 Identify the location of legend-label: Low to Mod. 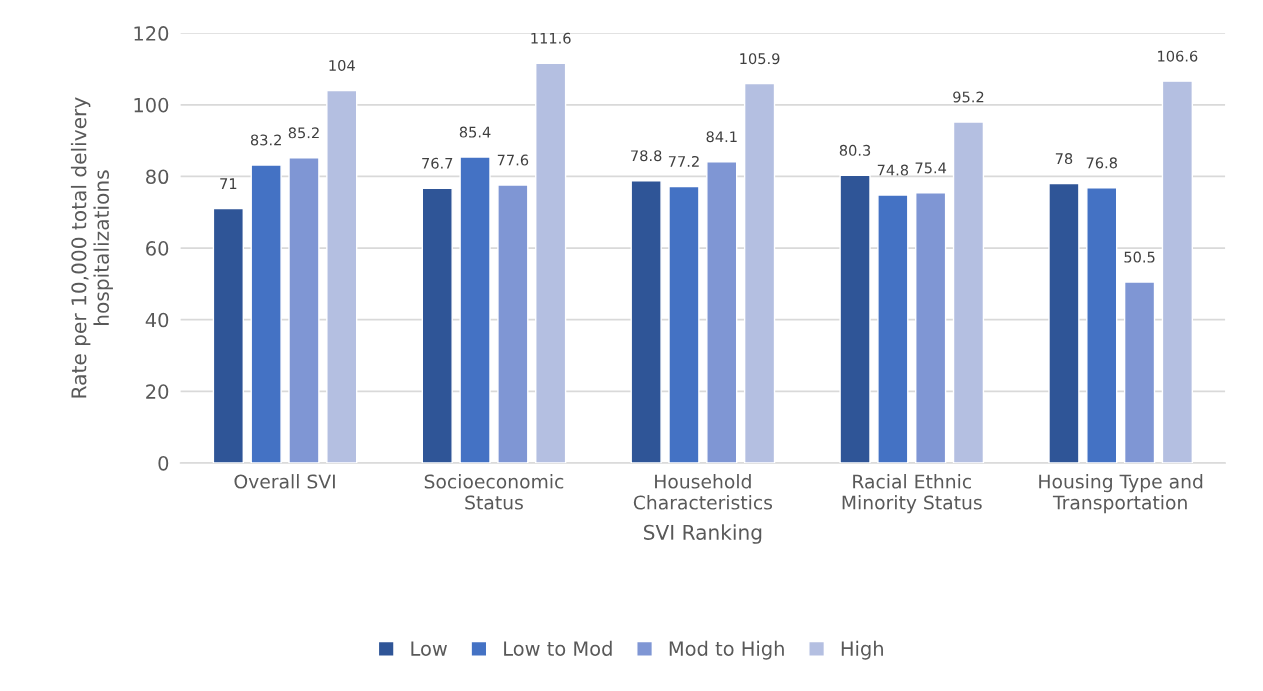
(558, 648).